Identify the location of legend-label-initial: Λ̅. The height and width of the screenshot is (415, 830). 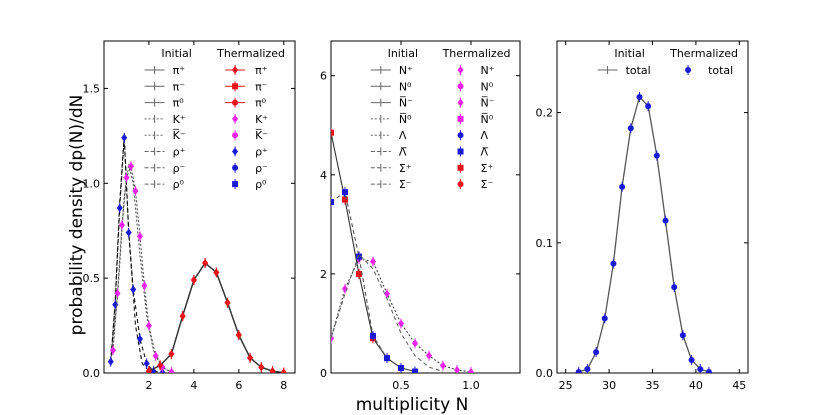
(403, 152).